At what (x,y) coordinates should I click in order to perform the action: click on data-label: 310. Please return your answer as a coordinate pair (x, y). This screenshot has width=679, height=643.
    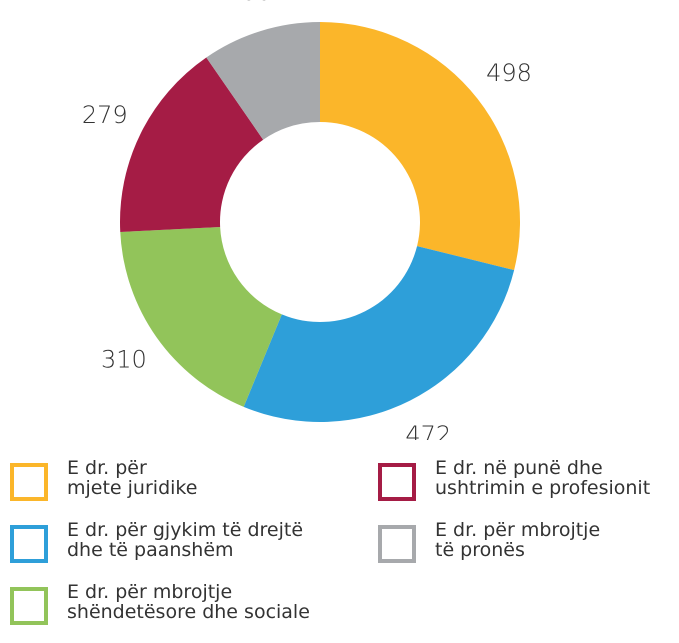
    Looking at the image, I should click on (124, 359).